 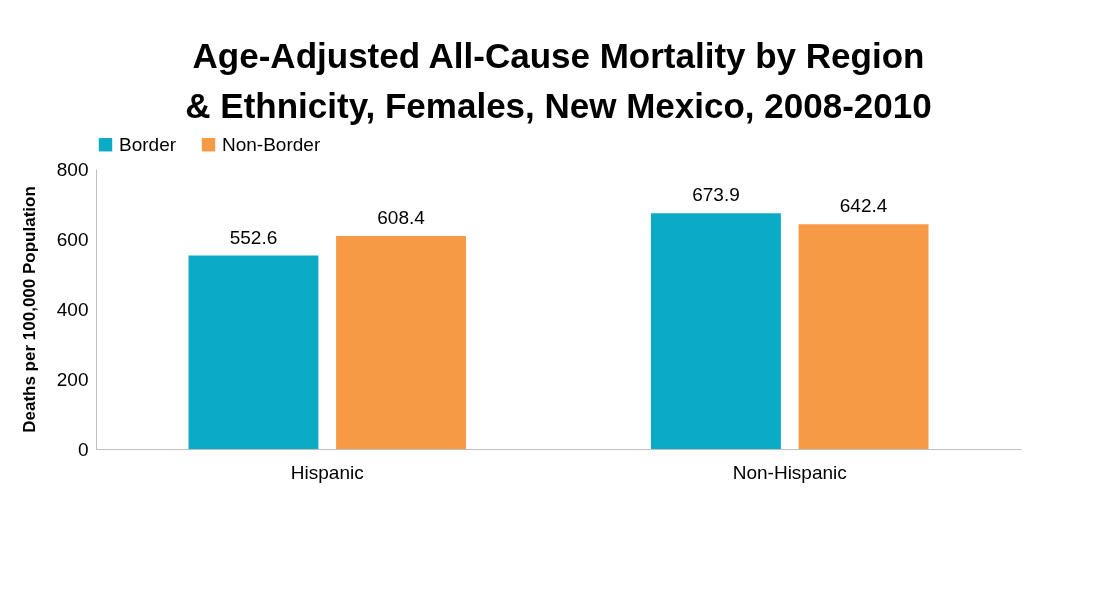 I want to click on x-tick-label: Non-Hispanic, so click(x=789, y=472).